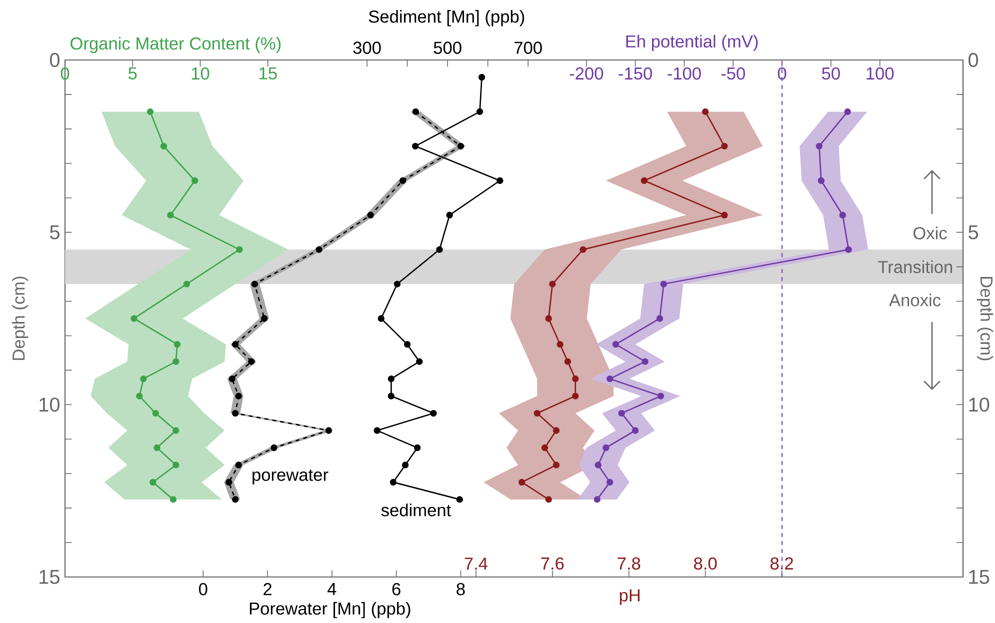 The height and width of the screenshot is (623, 995). What do you see at coordinates (705, 563) in the screenshot?
I see `x-tick-label: 8.0` at bounding box center [705, 563].